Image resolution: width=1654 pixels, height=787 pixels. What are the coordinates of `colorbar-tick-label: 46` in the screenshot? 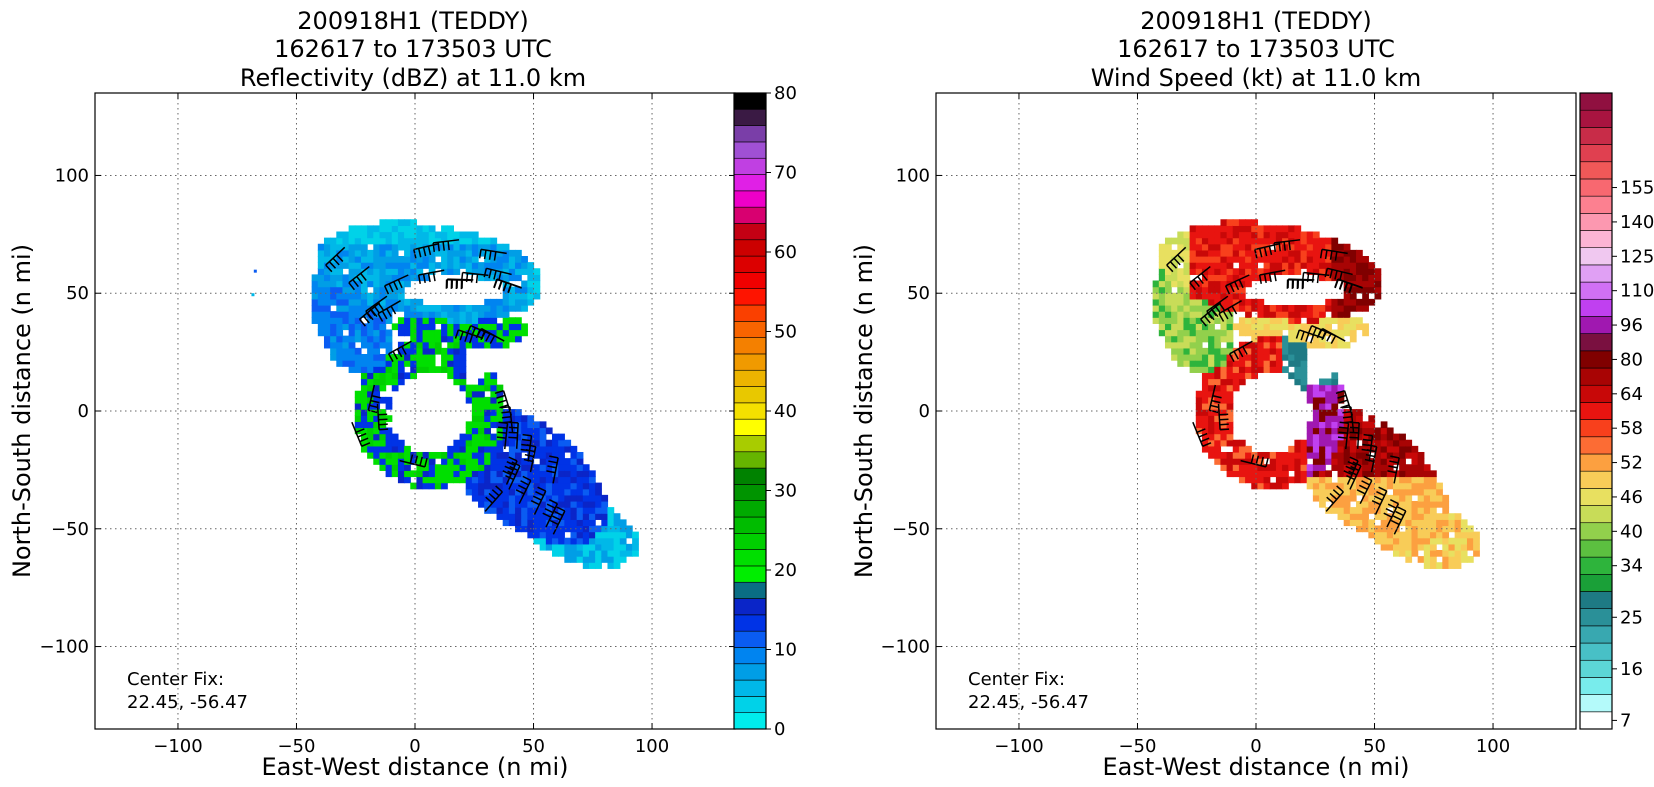 It's located at (1631, 497).